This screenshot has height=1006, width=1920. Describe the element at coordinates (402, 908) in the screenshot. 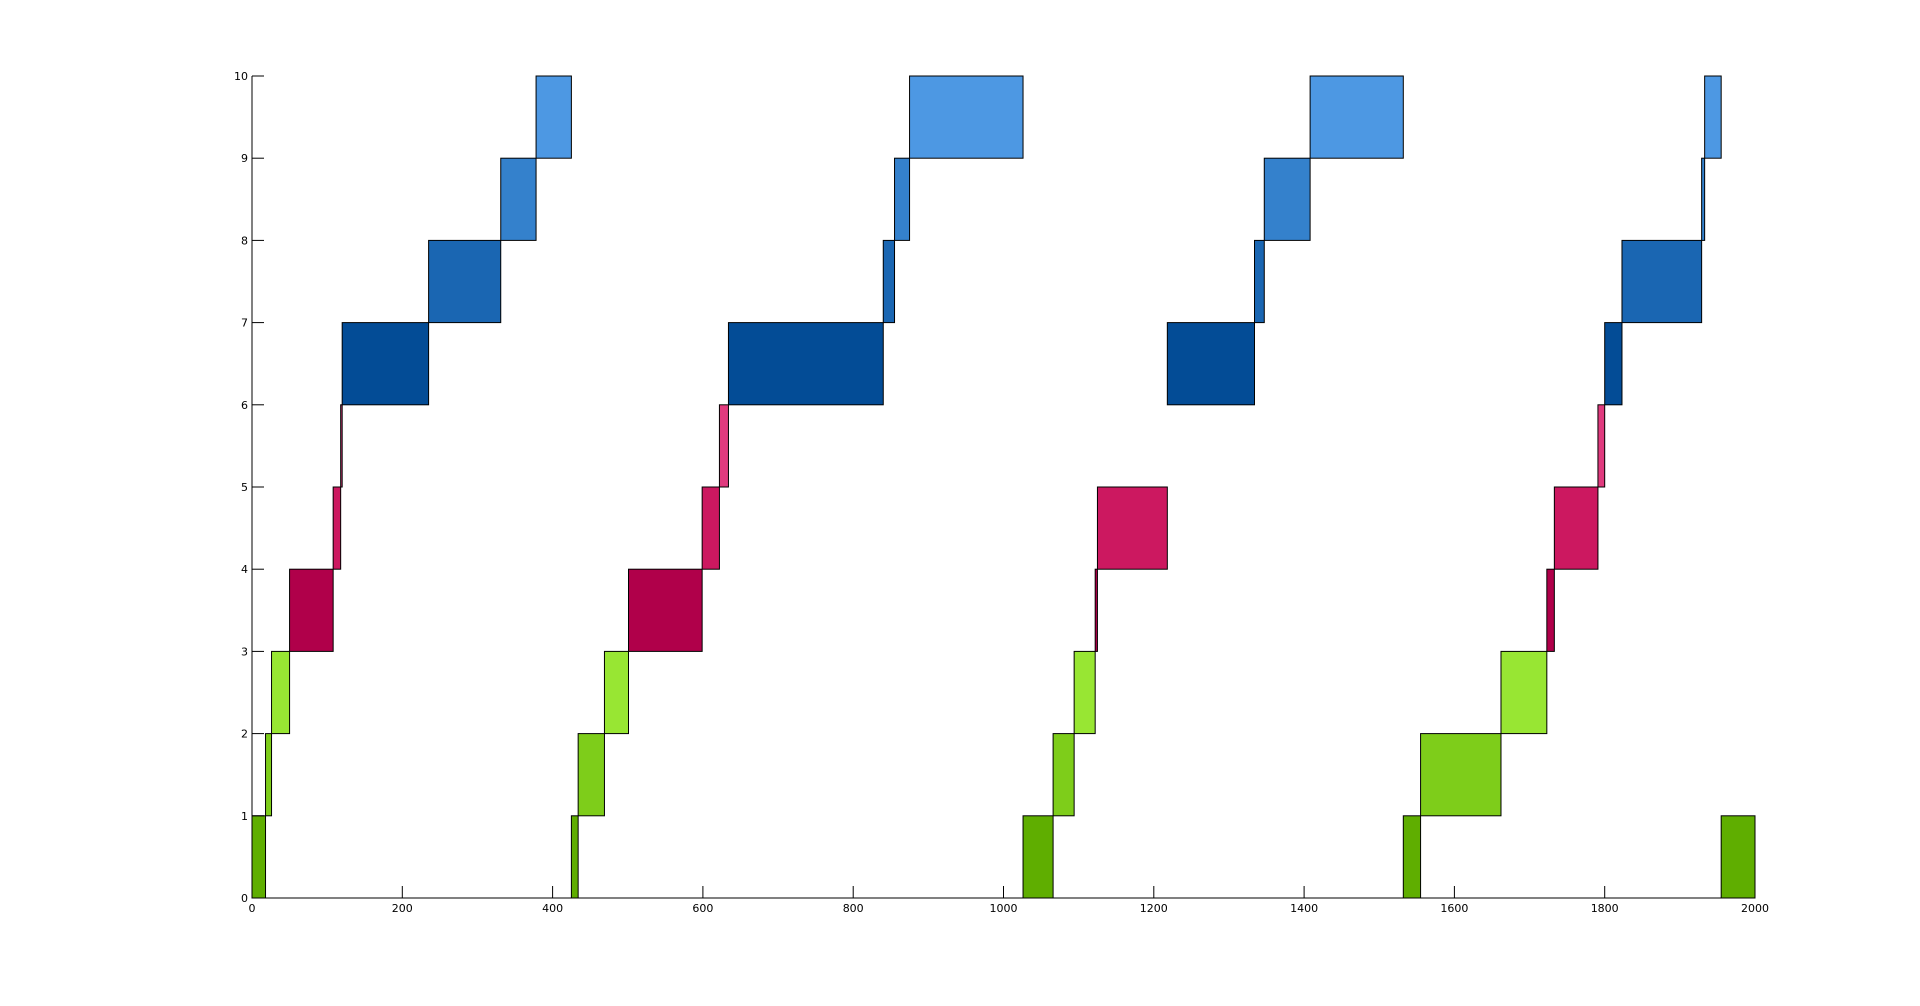

I see `x-tick-label: 200` at that location.